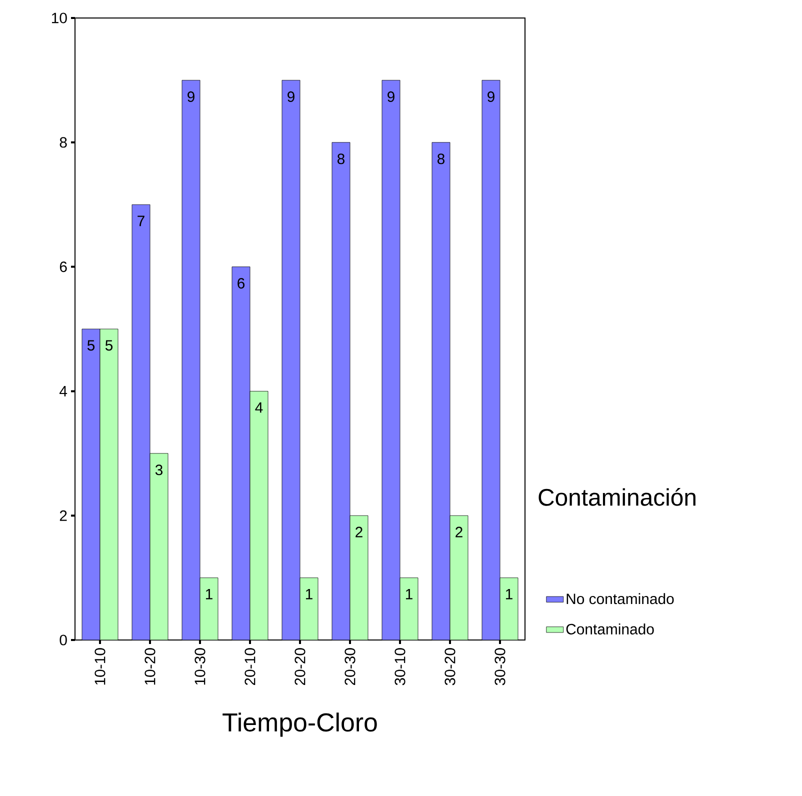 Image resolution: width=802 pixels, height=796 pixels. I want to click on x-axis-title: Tiempo-Cloro, so click(299, 724).